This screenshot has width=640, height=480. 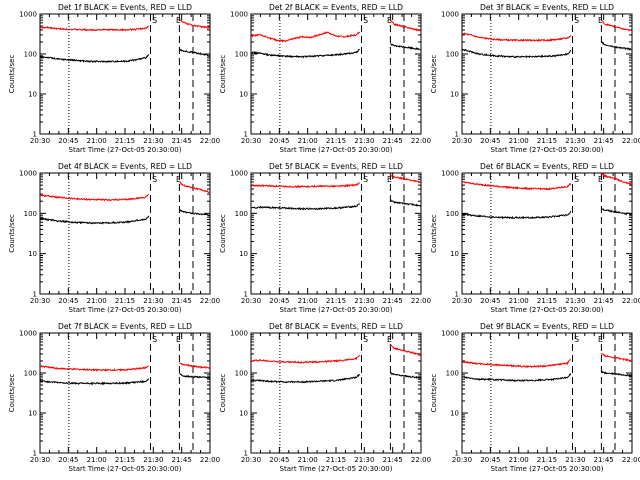 What do you see at coordinates (125, 166) in the screenshot?
I see `panel-title: Det 4f BLACK = Events, RED = LLD` at bounding box center [125, 166].